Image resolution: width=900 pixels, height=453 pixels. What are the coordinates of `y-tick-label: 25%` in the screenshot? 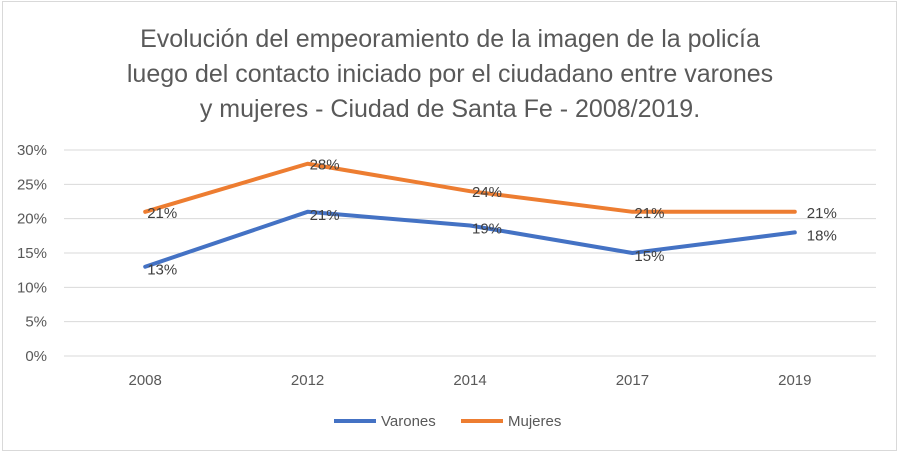 It's located at (32, 184).